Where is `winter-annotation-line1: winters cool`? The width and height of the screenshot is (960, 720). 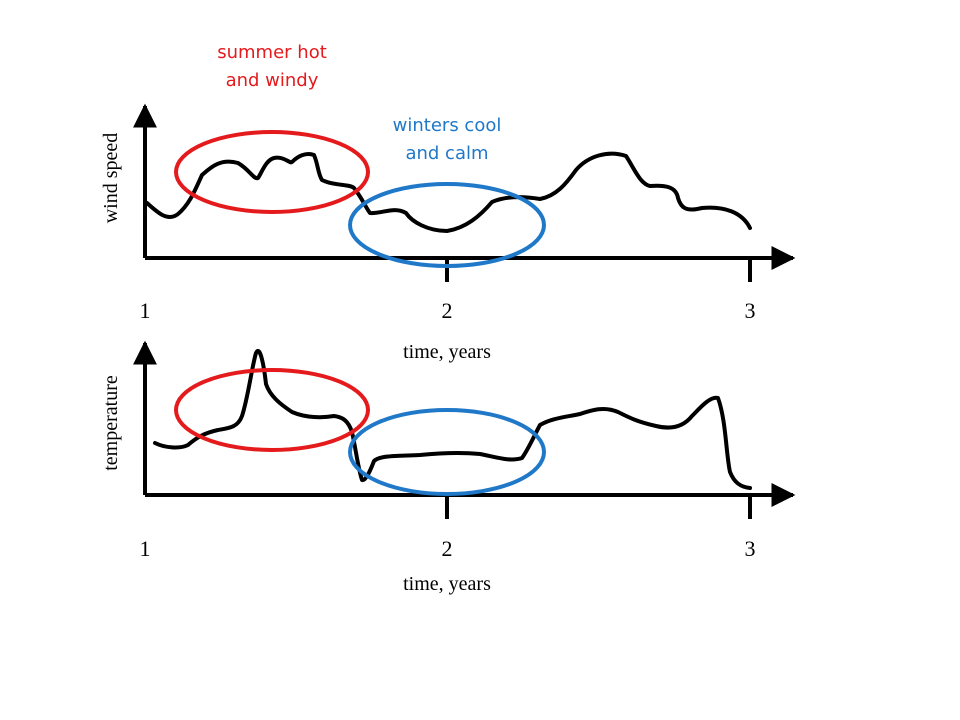
winter-annotation-line1: winters cool is located at coordinates (447, 125).